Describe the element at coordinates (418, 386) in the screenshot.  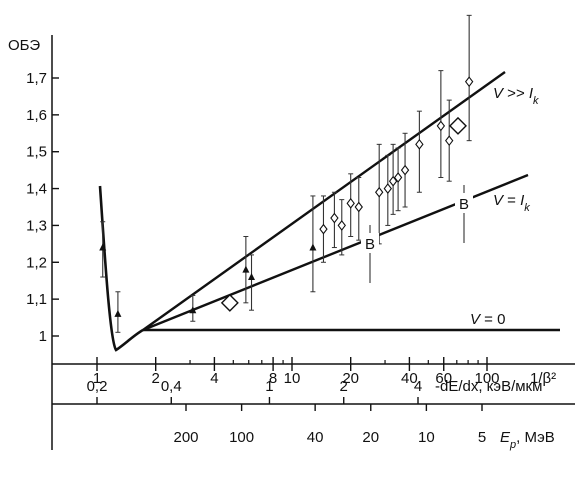
I see `x2-tick-label: 4` at that location.